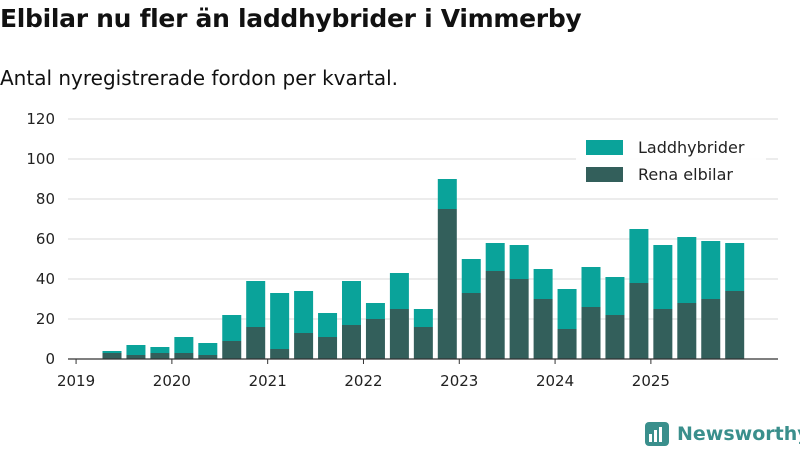 Image resolution: width=800 pixels, height=450 pixels. Describe the element at coordinates (459, 381) in the screenshot. I see `x-tick-label: 2023` at that location.